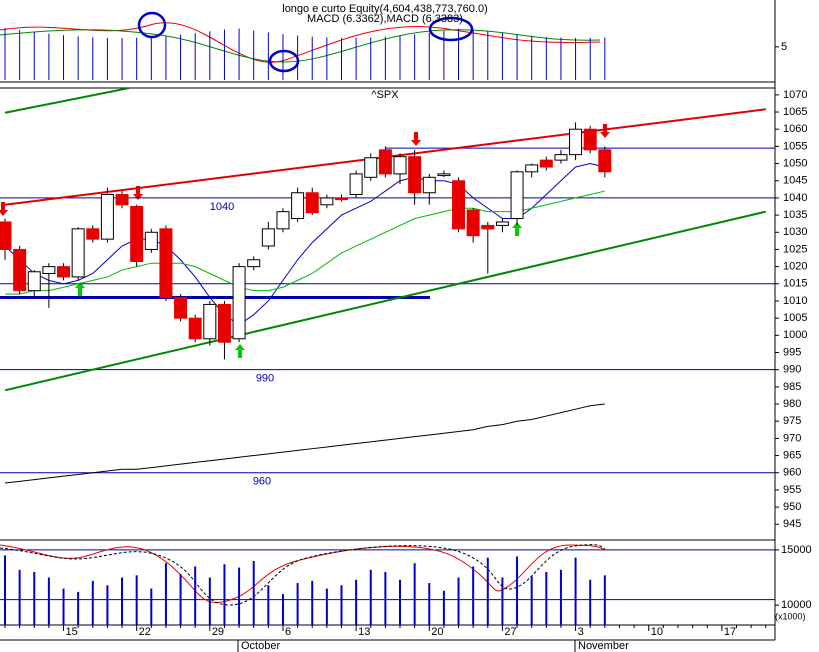 This screenshot has width=819, height=652. I want to click on y-tick-label: 975, so click(792, 421).